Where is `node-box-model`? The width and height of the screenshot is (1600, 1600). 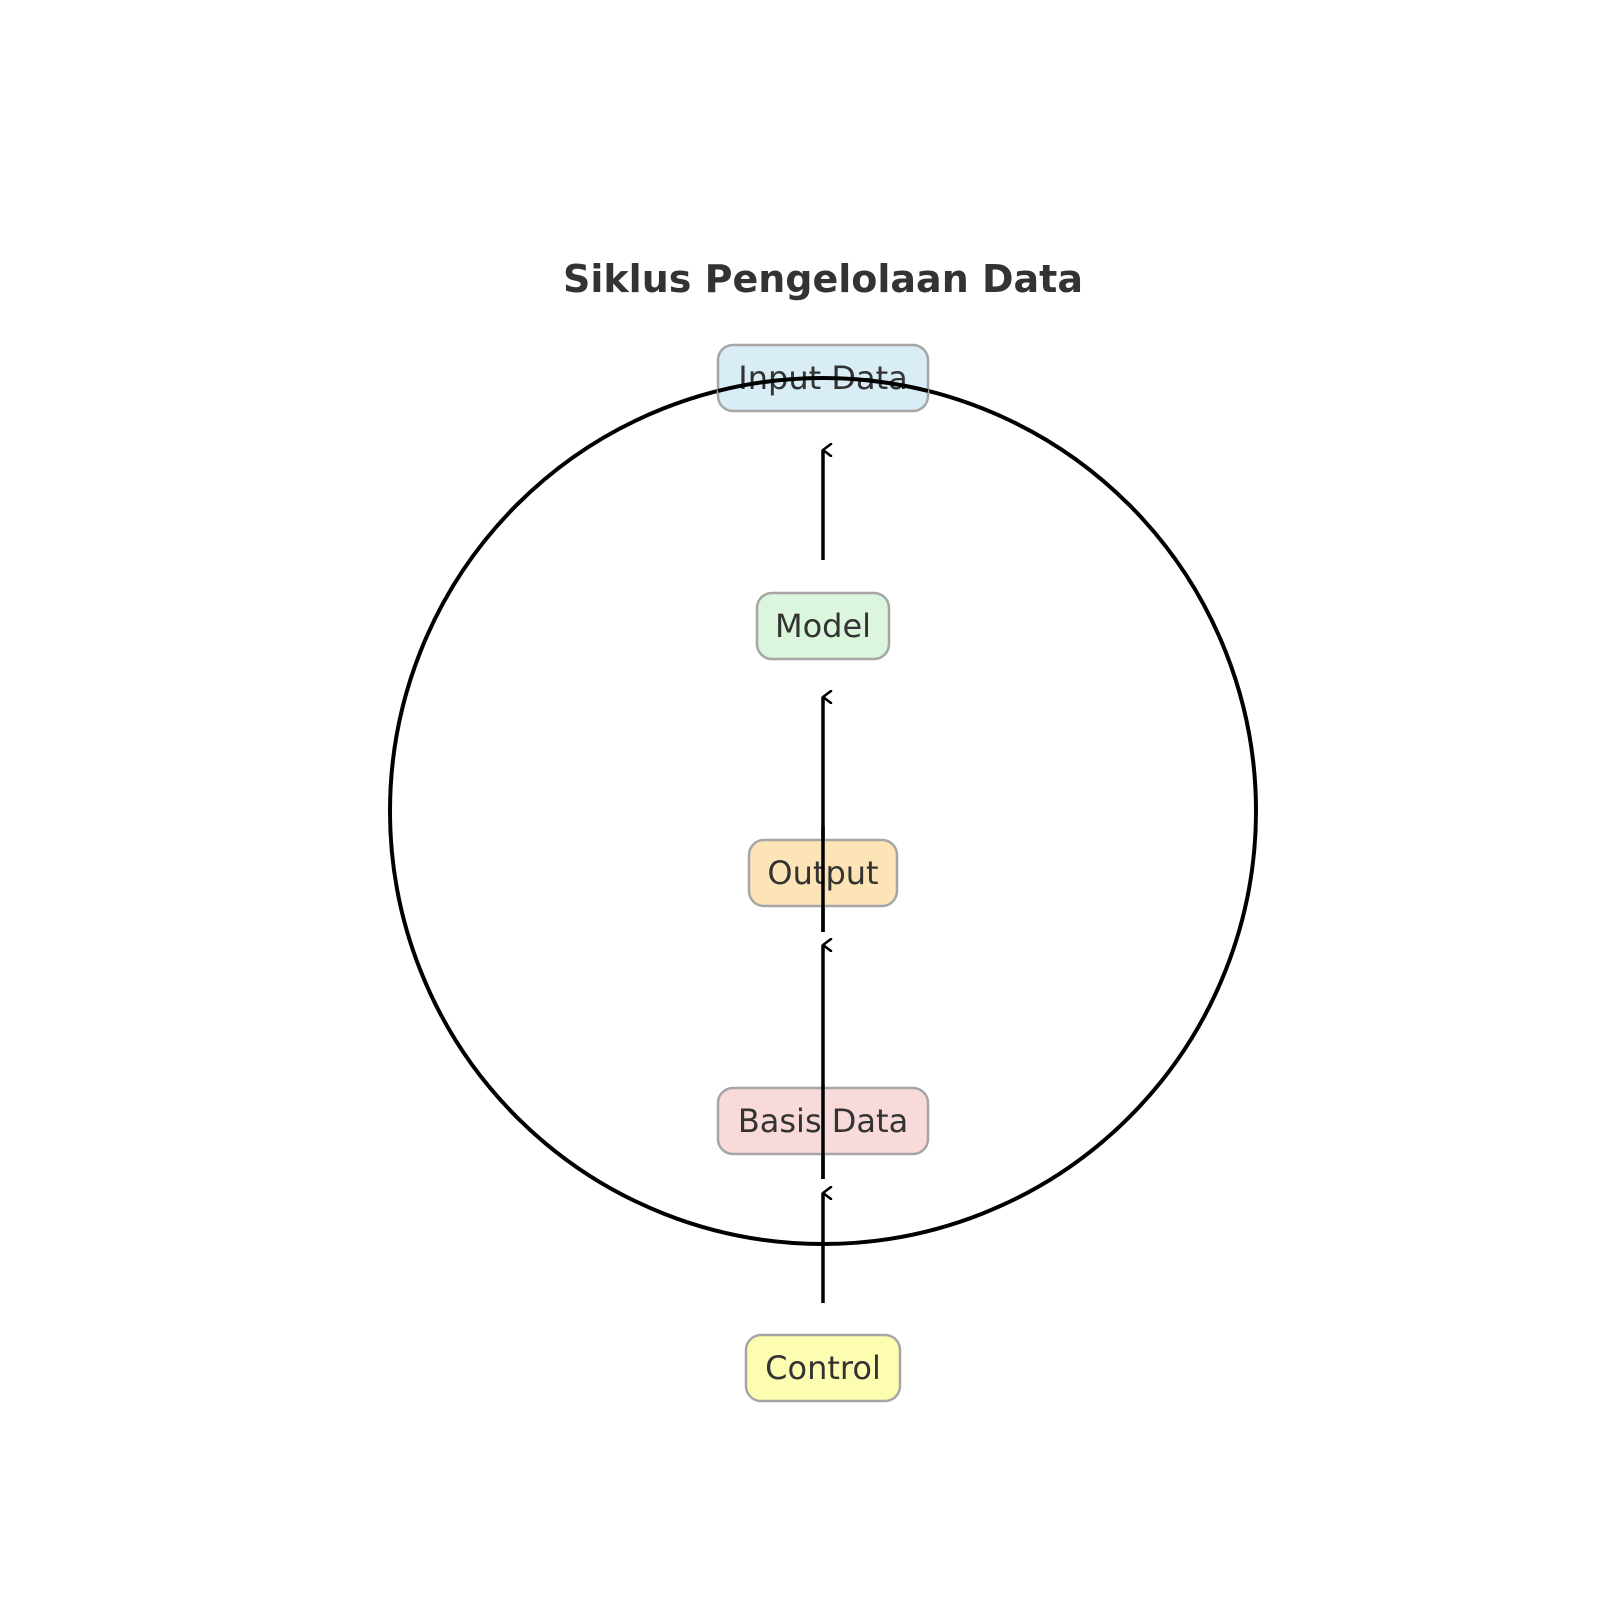 node-box-model is located at coordinates (823, 626).